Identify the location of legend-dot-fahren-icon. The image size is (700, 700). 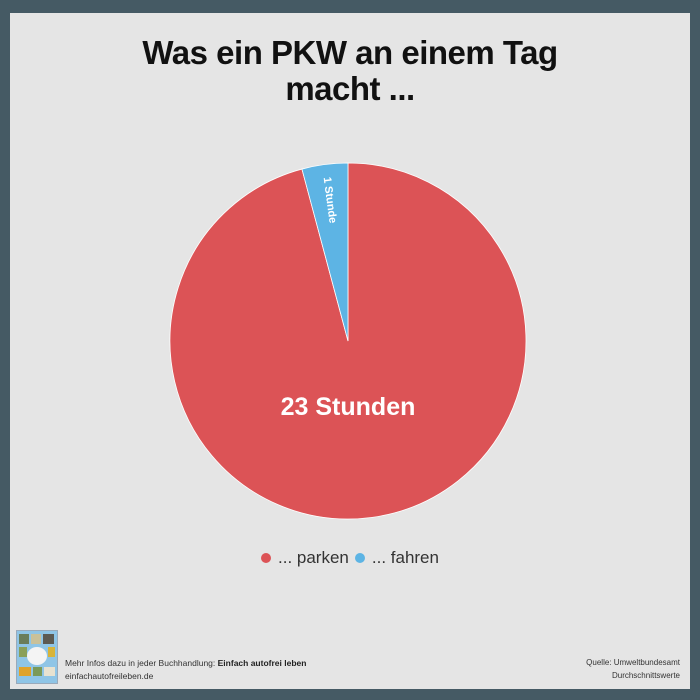
(359, 558).